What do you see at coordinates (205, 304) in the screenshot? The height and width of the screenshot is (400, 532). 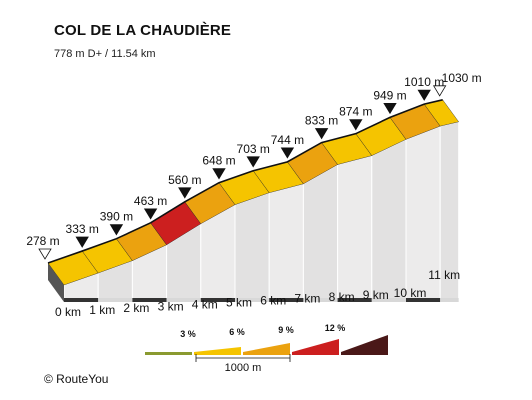 I see `km-label: 4 km` at bounding box center [205, 304].